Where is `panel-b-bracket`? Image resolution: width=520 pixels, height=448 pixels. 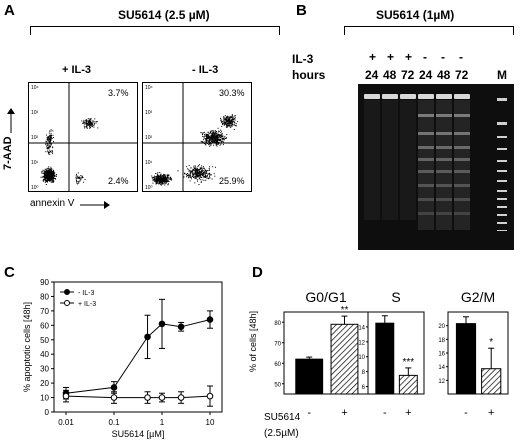
panel-b-bracket is located at coordinates (429, 30).